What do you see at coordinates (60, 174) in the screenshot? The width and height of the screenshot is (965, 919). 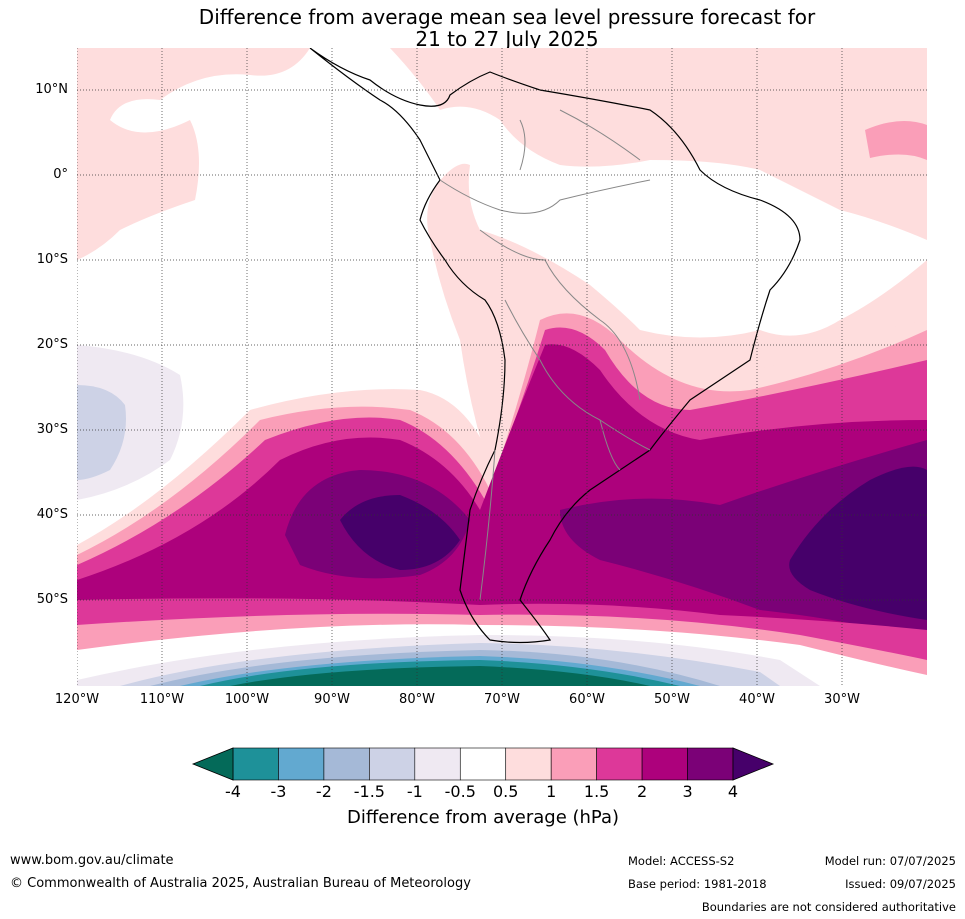 I see `lat-label-equator: 0°` at bounding box center [60, 174].